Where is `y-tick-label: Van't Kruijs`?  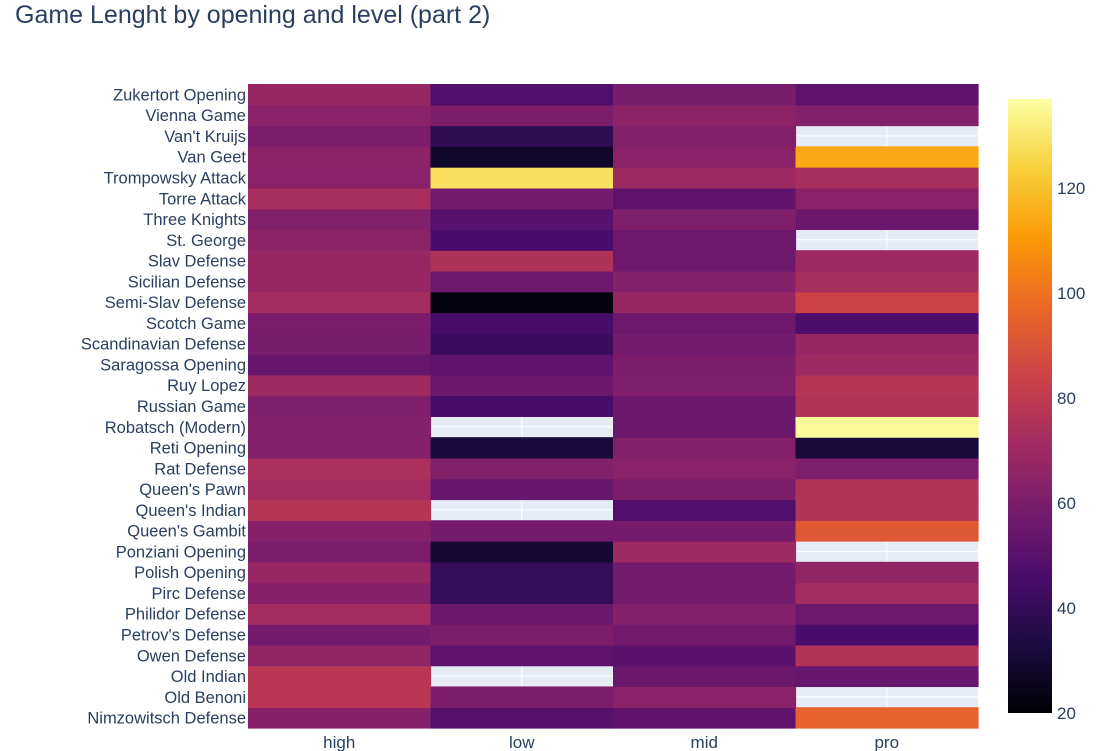 y-tick-label: Van't Kruijs is located at coordinates (205, 137).